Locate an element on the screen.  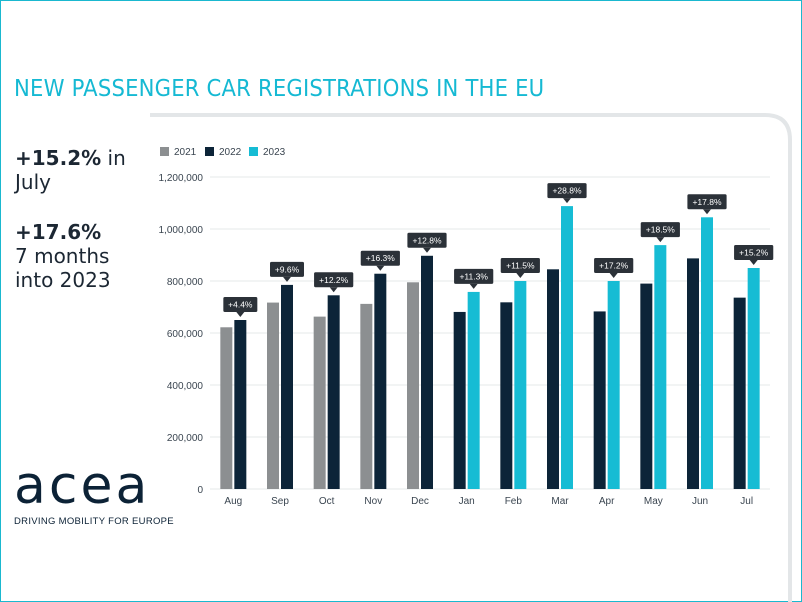
y-tick-label: 600,000 is located at coordinates (185, 334).